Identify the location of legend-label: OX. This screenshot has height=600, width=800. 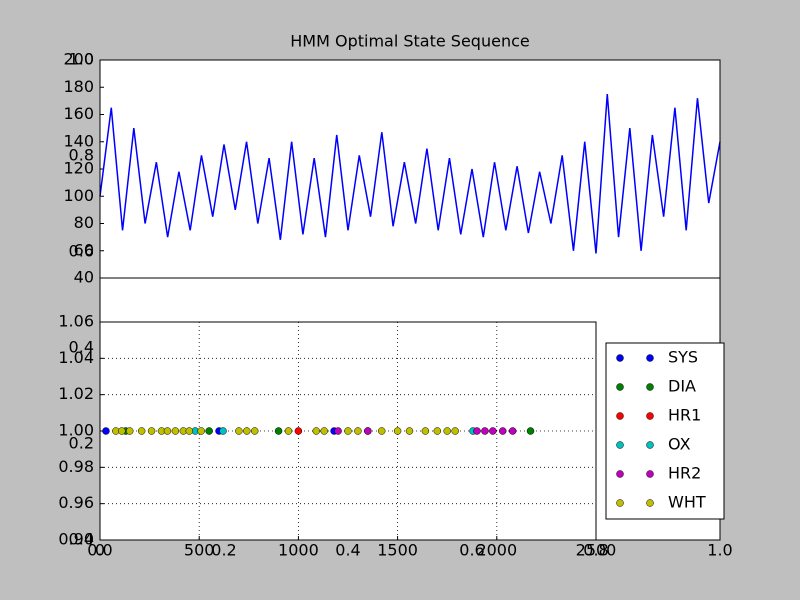
(679, 444).